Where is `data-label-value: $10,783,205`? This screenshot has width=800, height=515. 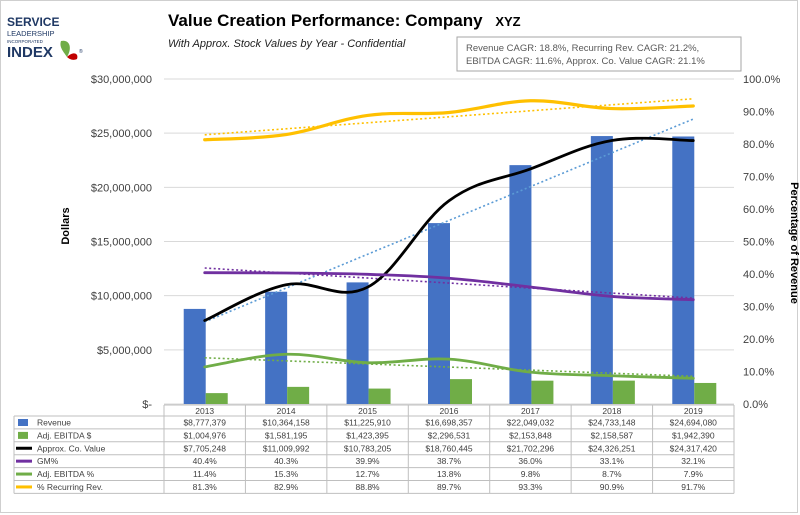 data-label-value: $10,783,205 is located at coordinates (368, 448).